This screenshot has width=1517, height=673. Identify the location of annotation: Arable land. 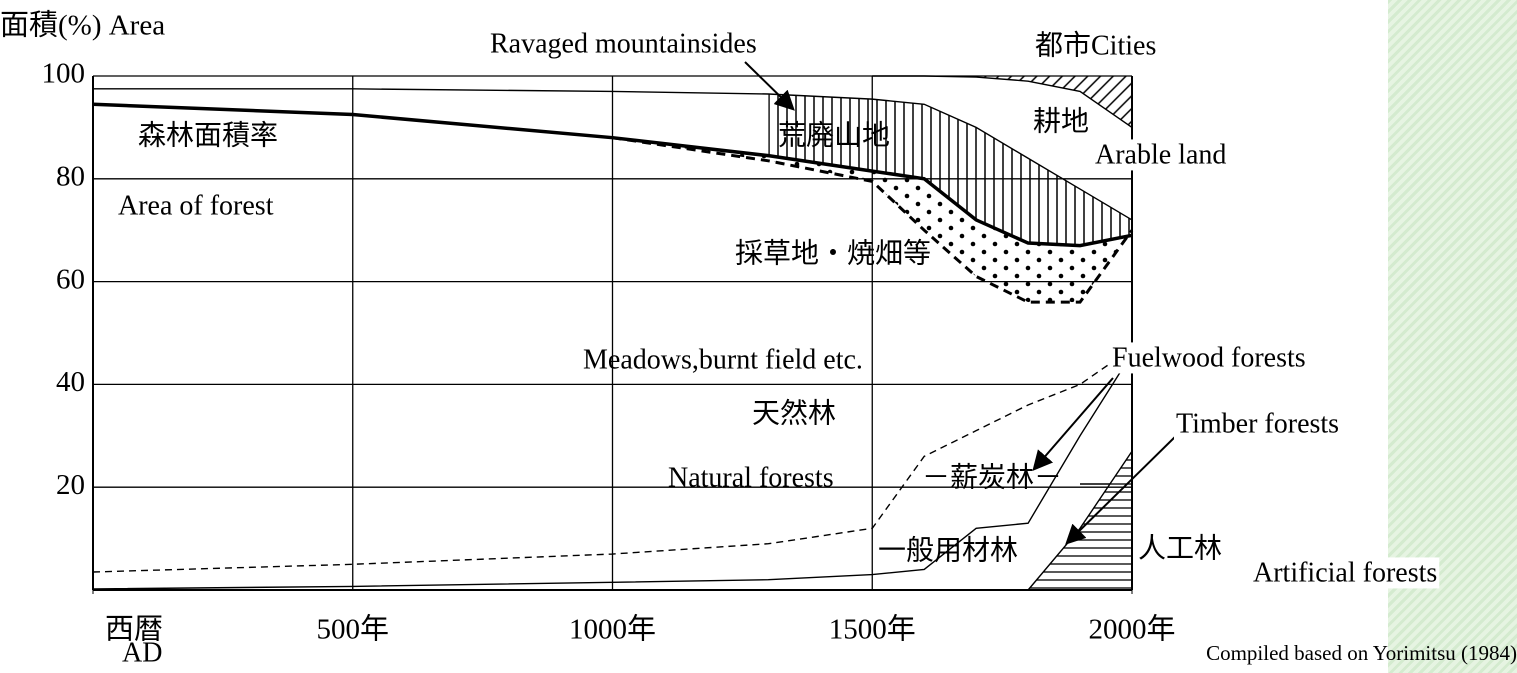
(1160, 154).